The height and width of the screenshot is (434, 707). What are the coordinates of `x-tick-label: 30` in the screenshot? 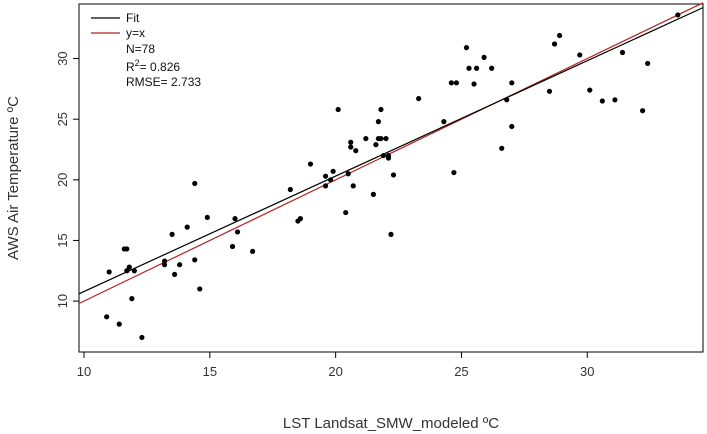 It's located at (587, 371).